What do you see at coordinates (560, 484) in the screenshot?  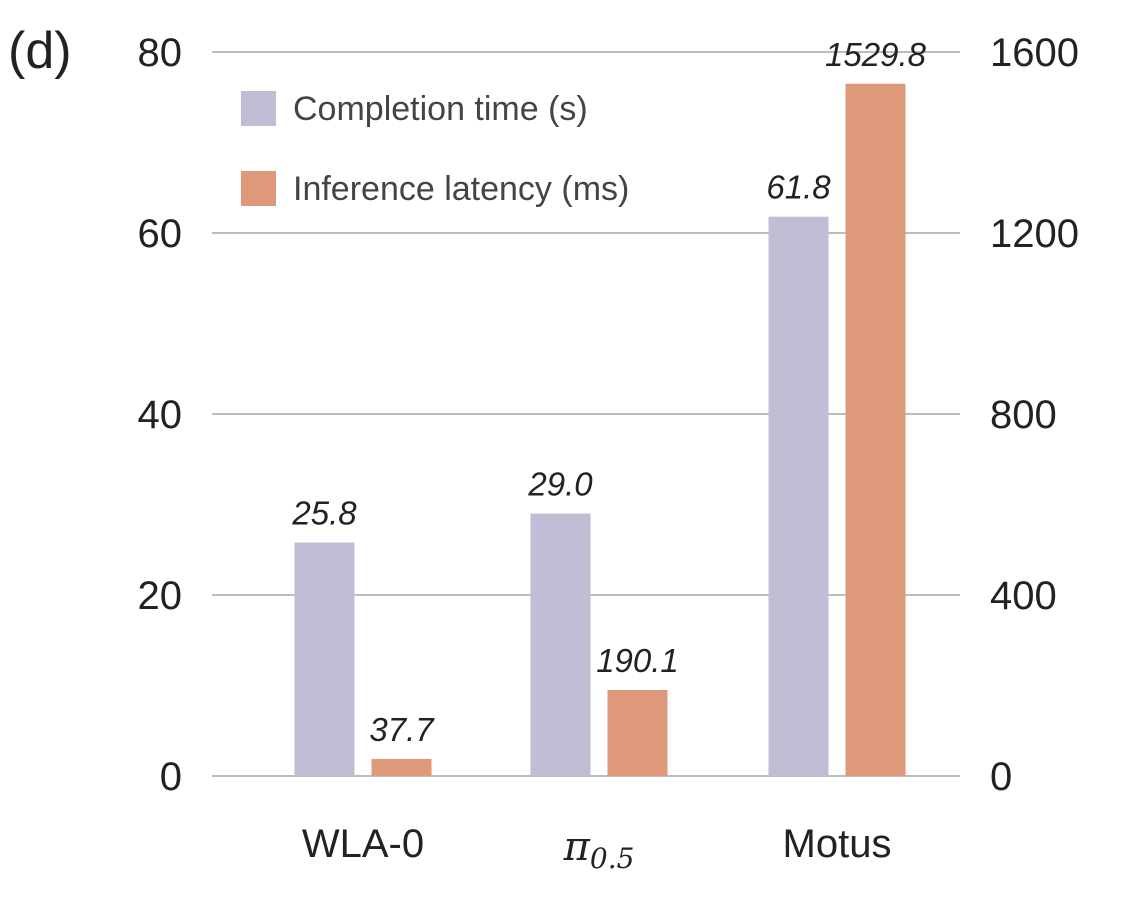 I see `data-label-completion-time: 29.0` at bounding box center [560, 484].